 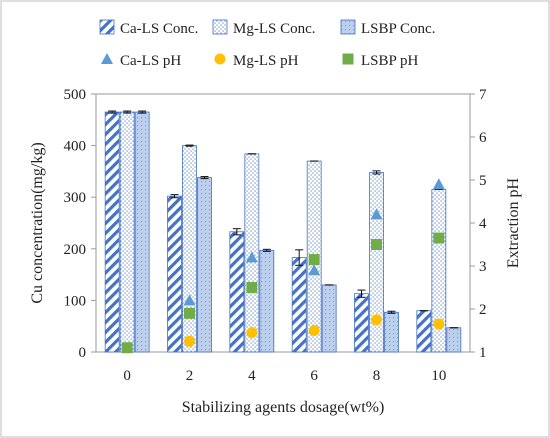 I want to click on y2-tick-label: 2, so click(x=483, y=310).